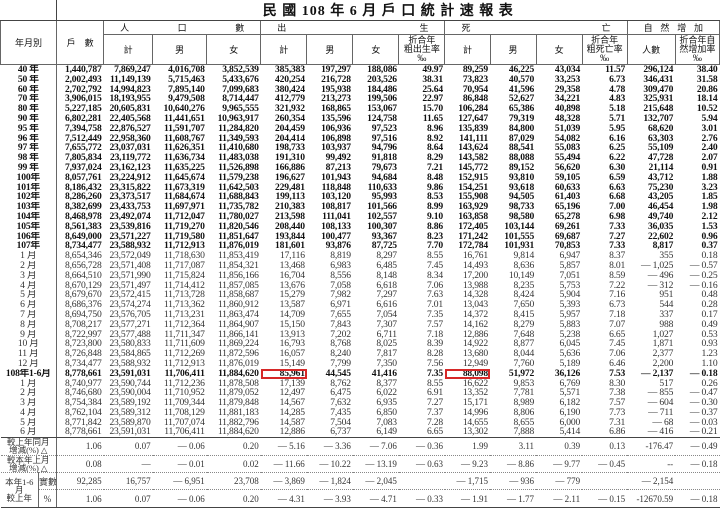  Describe the element at coordinates (330, 49) in the screenshot. I see `subheader-births-male: 男` at that location.